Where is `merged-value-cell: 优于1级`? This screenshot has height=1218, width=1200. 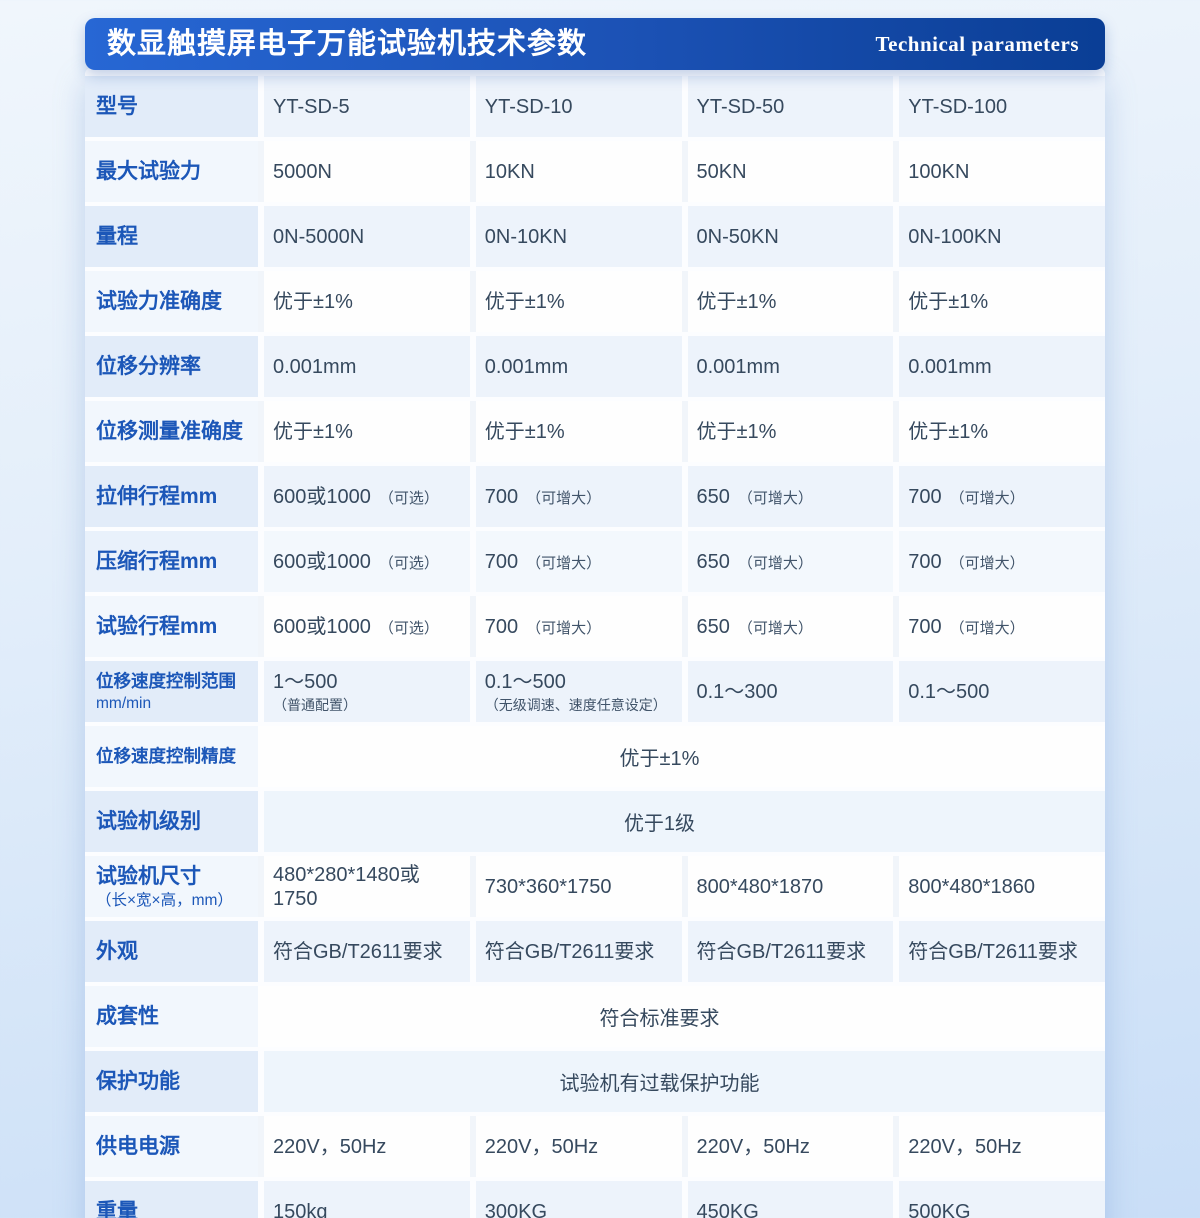 merged-value-cell: 优于1级 is located at coordinates (681, 821).